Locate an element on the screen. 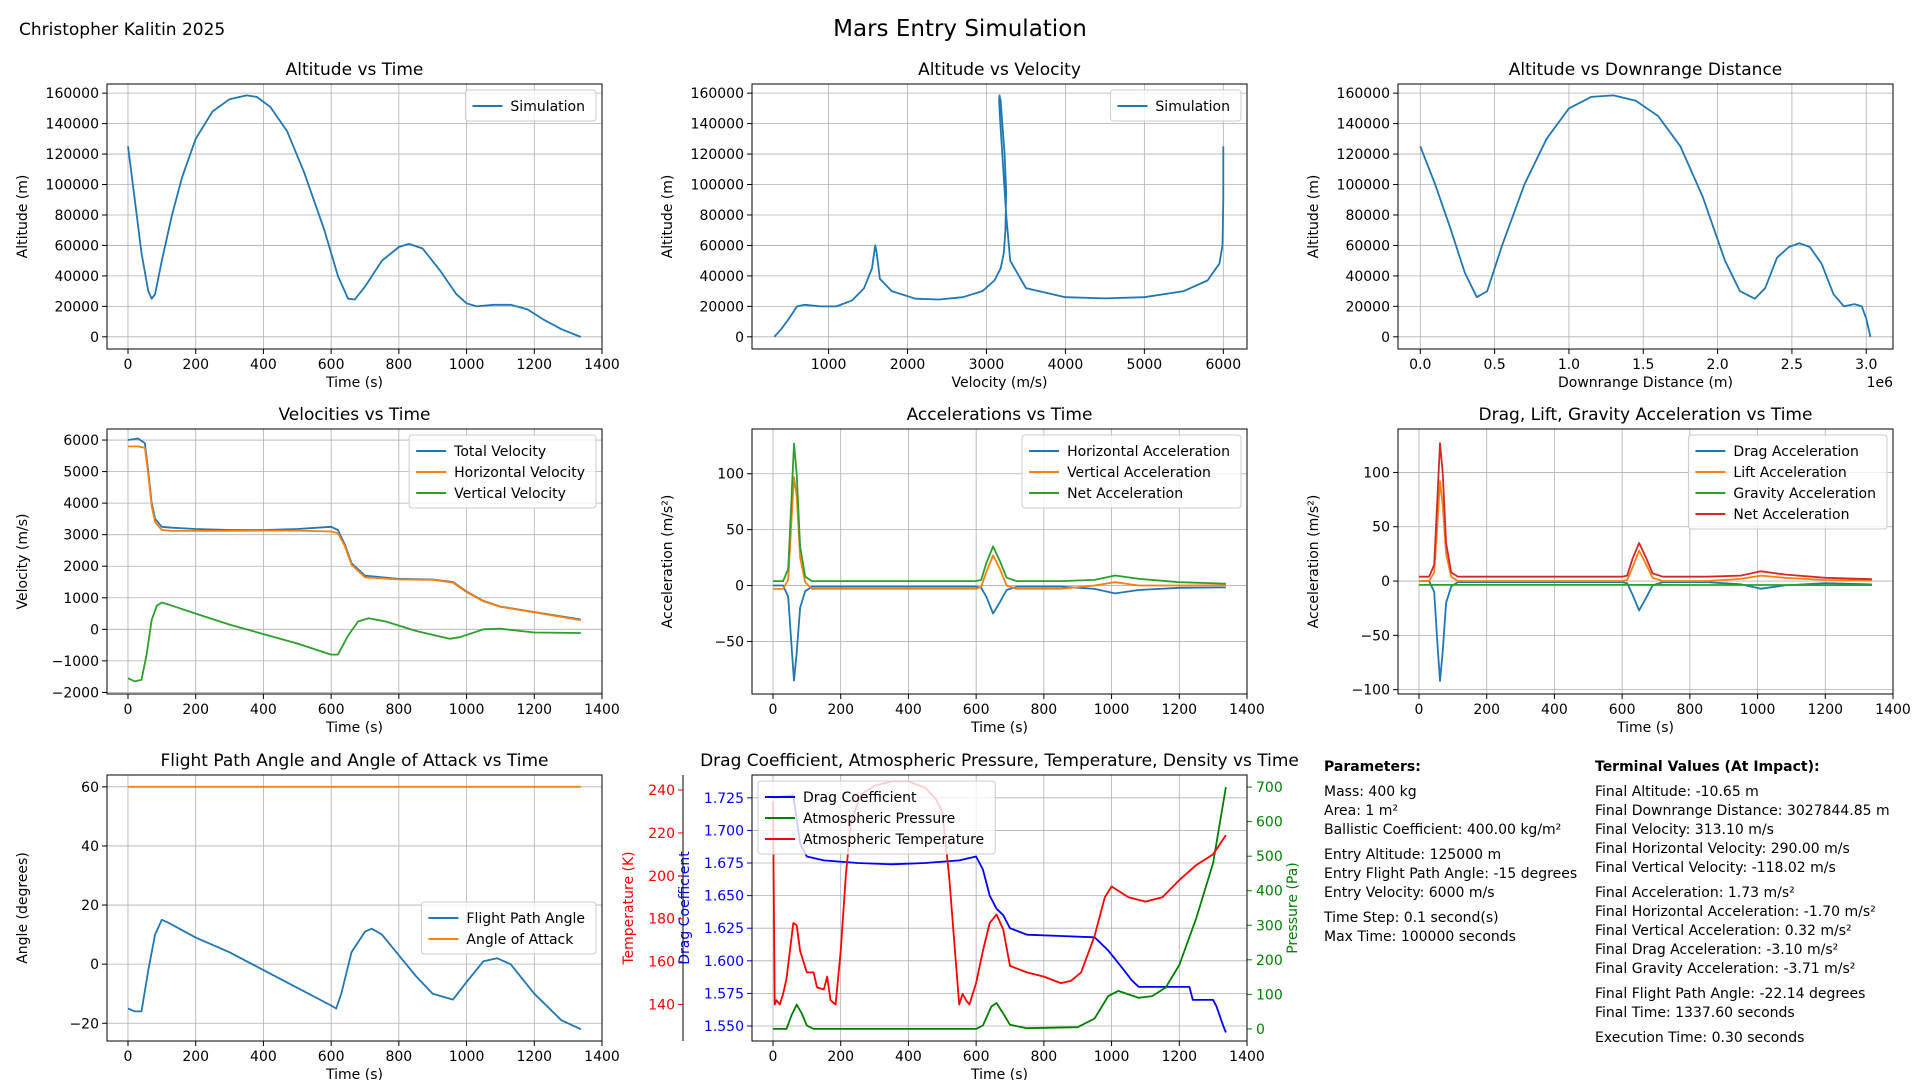 This screenshot has width=1920, height=1080. y-tick-label: 50 is located at coordinates (1381, 528).